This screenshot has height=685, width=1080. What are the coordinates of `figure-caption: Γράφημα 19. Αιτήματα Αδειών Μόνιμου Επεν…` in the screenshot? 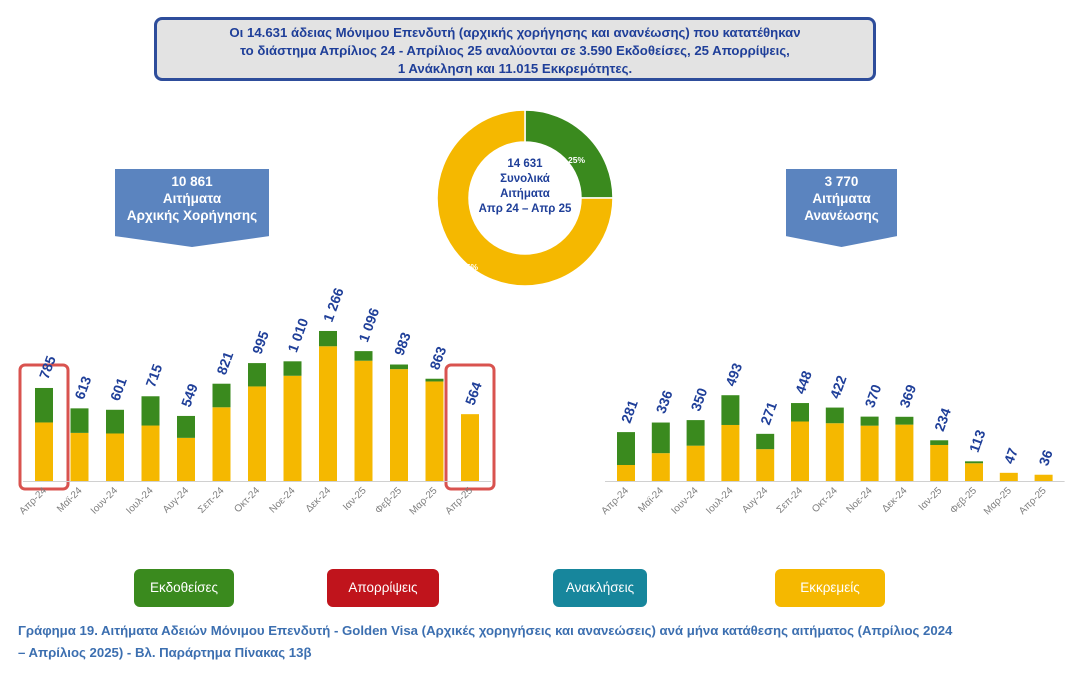 It's located at (543, 642).